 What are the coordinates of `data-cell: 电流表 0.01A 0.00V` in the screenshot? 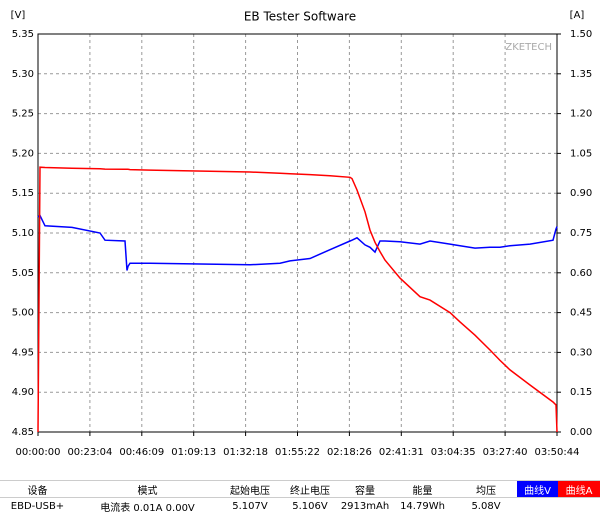 It's located at (147, 505).